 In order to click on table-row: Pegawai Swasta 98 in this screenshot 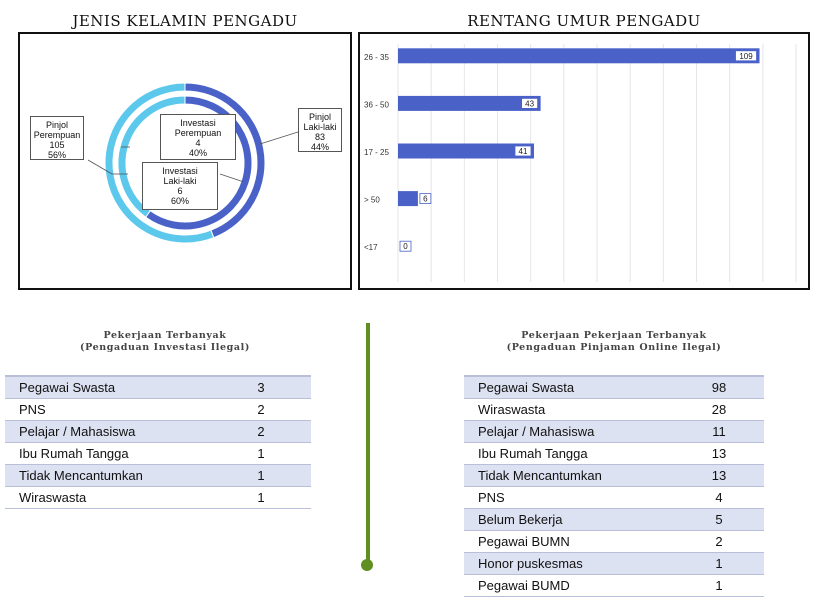, I will do `click(614, 387)`.